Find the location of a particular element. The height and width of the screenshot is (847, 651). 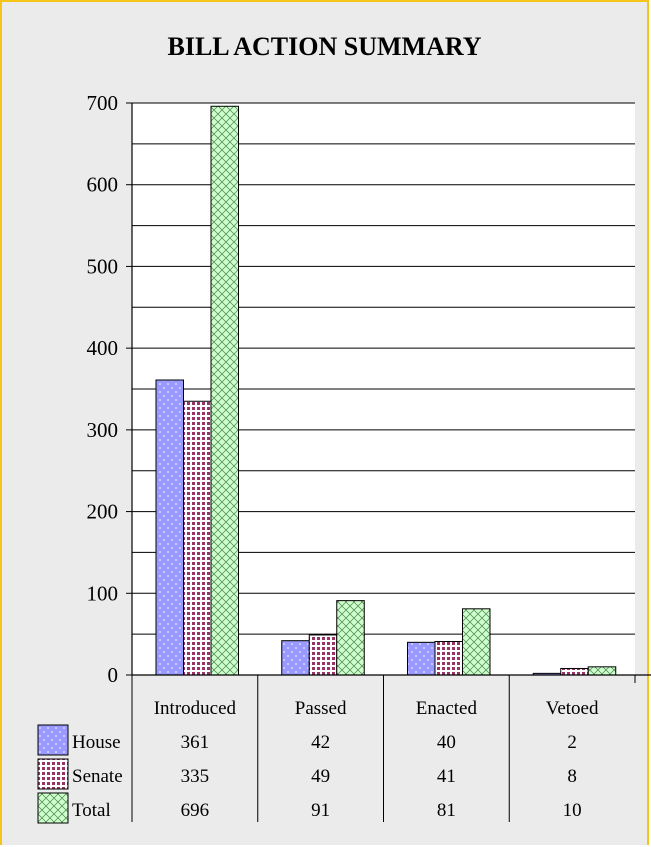

table-cell-total-enacted: 81 is located at coordinates (446, 810).